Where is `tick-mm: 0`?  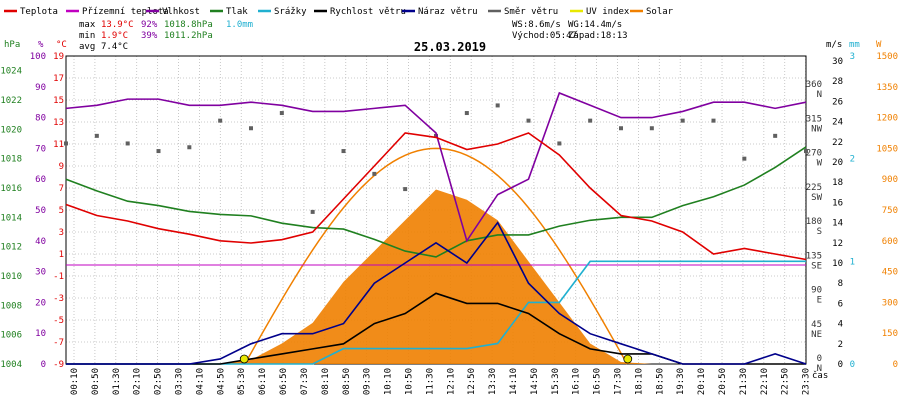 tick-mm: 0 is located at coordinates (852, 365).